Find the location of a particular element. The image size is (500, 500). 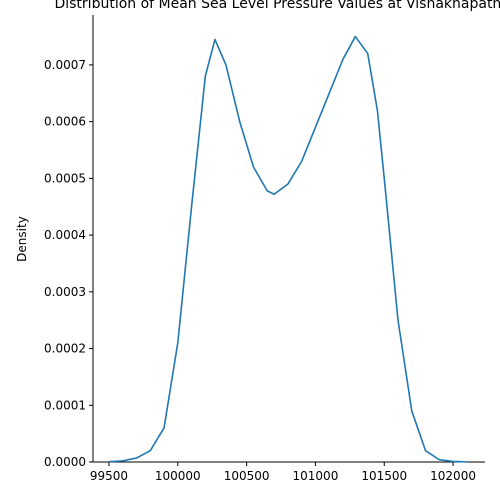

x-tick-label: 100000 is located at coordinates (178, 476).